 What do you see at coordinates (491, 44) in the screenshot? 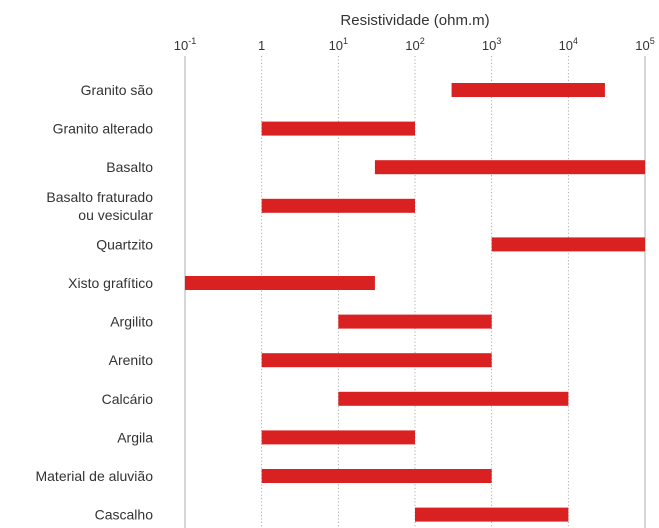
I see `x-tick-label: 10³` at bounding box center [491, 44].